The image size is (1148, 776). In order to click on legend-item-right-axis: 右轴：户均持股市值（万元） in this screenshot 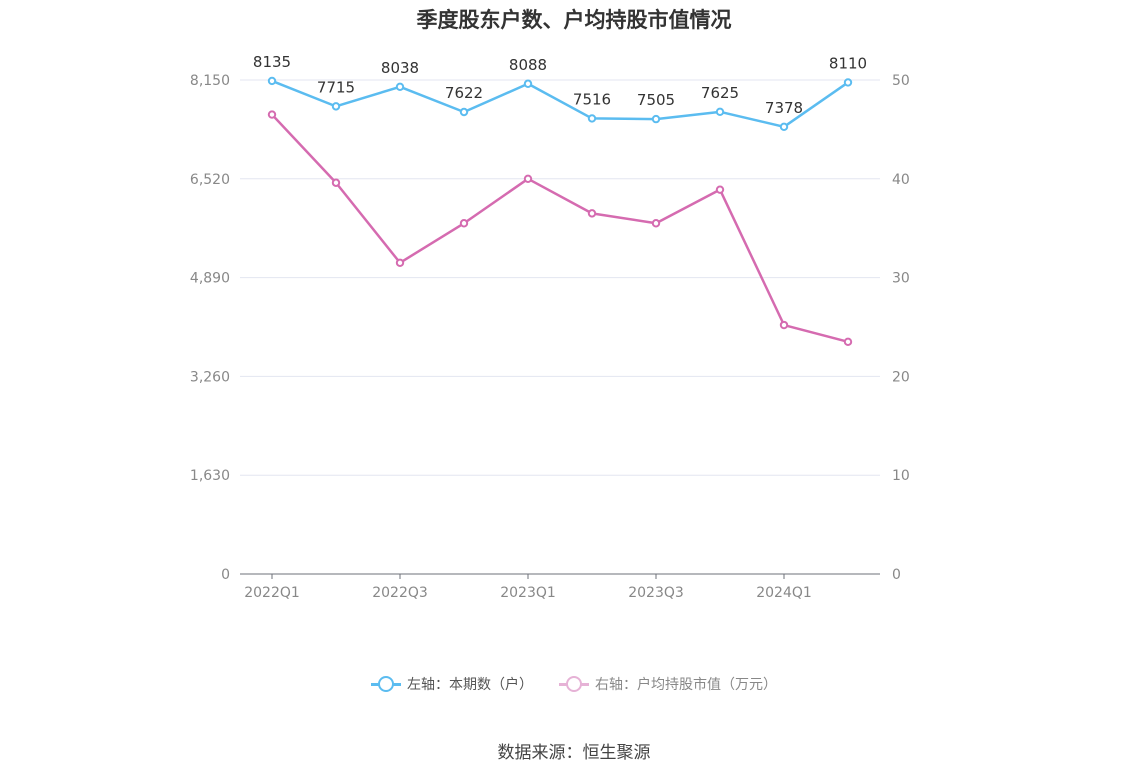, I will do `click(668, 684)`.